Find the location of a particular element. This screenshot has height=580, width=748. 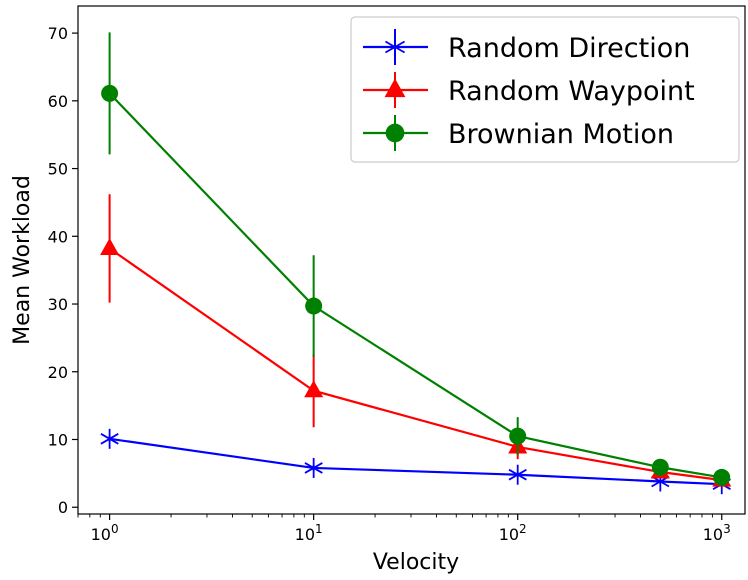

x-axis-label: Velocity is located at coordinates (416, 562).